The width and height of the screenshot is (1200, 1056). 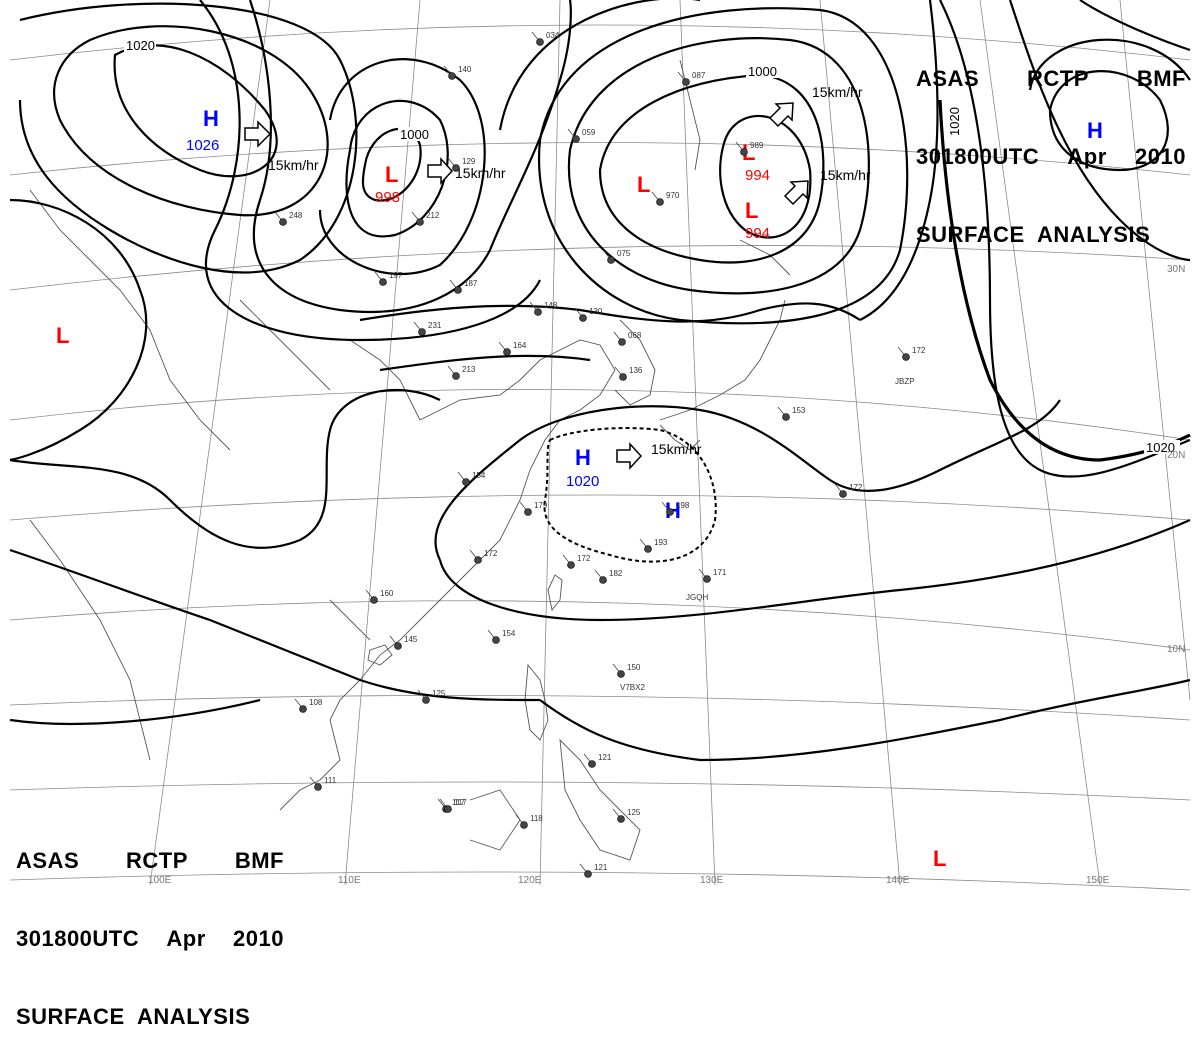 What do you see at coordinates (480, 173) in the screenshot?
I see `motion-label-998: 15km/hr` at bounding box center [480, 173].